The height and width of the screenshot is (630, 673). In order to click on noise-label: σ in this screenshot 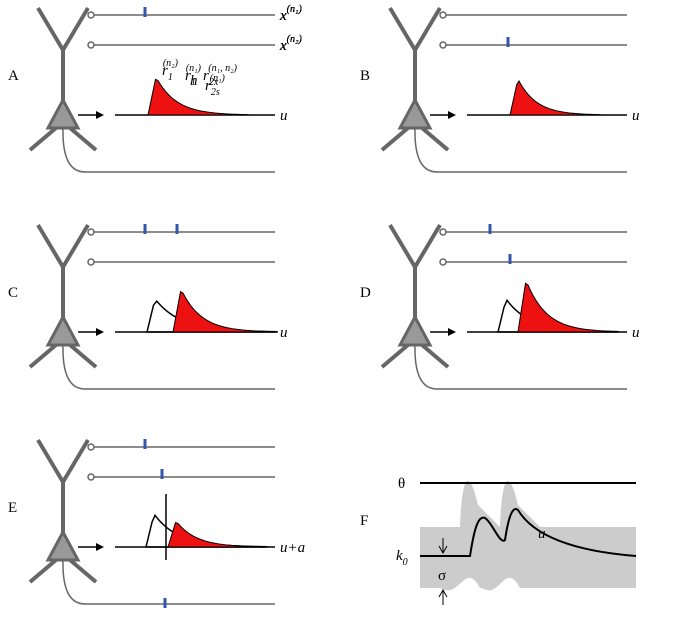, I will do `click(442, 576)`.